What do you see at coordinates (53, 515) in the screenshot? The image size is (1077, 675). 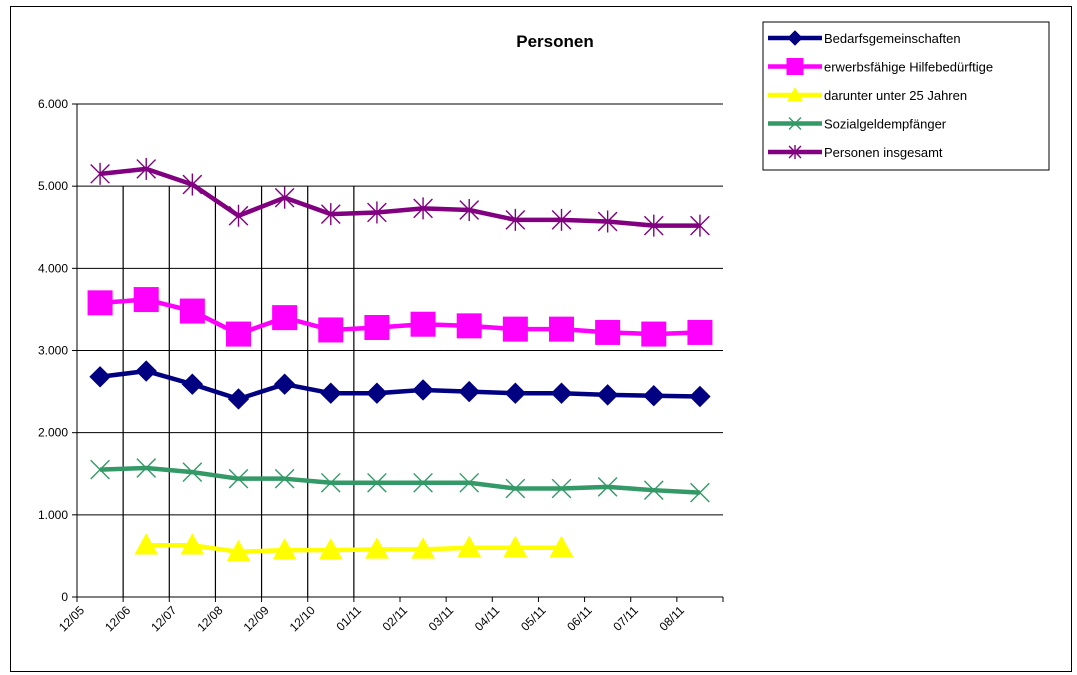 I see `y-tick-label: 1.000` at bounding box center [53, 515].